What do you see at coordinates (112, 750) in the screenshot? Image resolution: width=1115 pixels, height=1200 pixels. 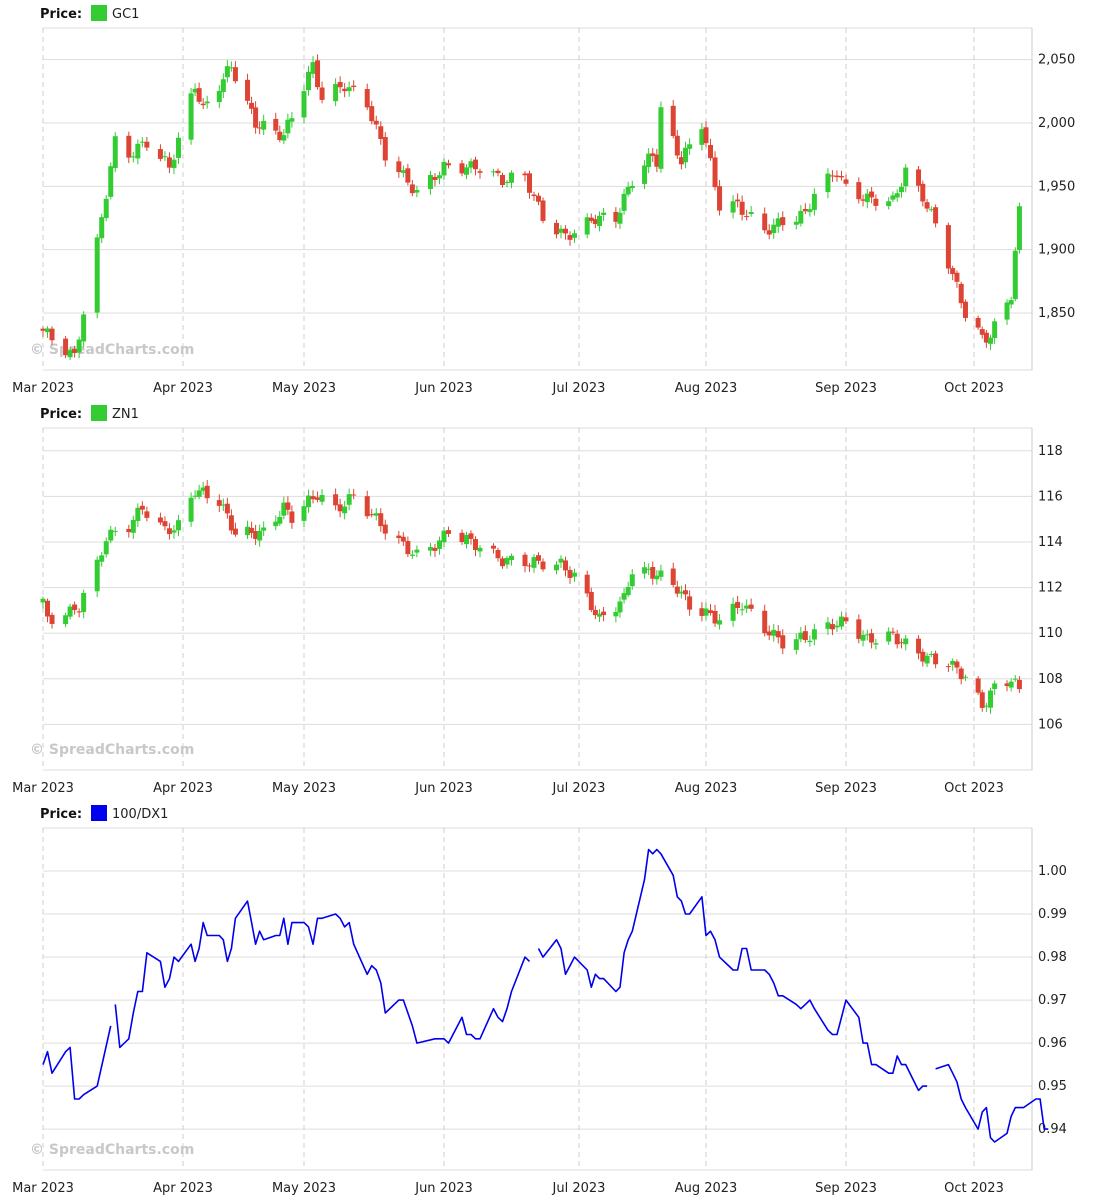 I see `watermark: © SpreadCharts.com` at bounding box center [112, 750].